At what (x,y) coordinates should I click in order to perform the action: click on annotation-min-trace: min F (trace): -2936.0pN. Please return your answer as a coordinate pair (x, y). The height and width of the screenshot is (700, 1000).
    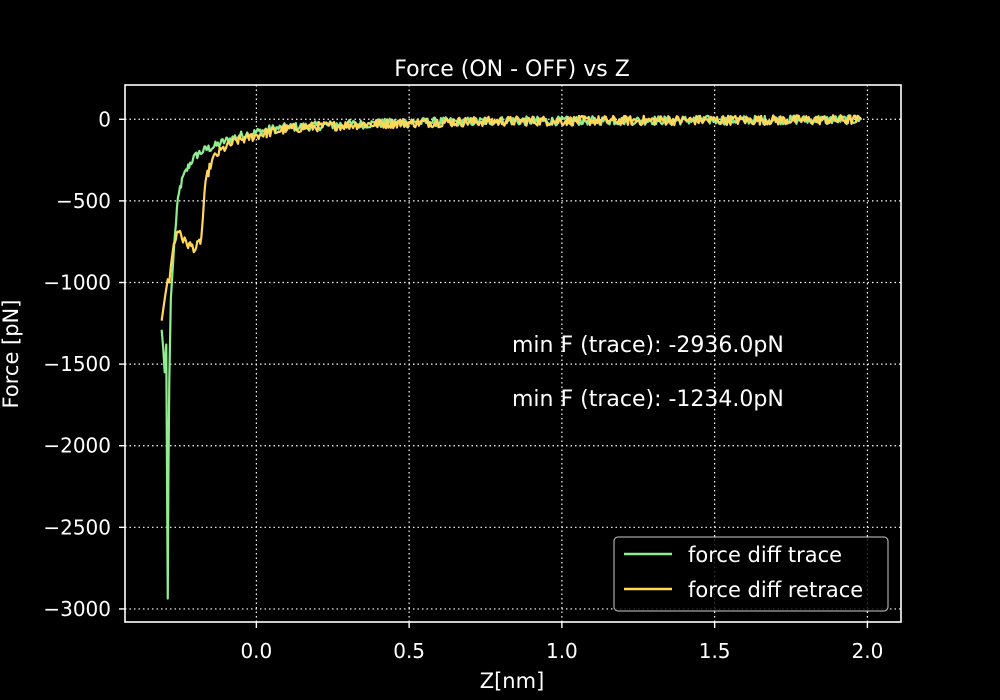
    Looking at the image, I should click on (648, 345).